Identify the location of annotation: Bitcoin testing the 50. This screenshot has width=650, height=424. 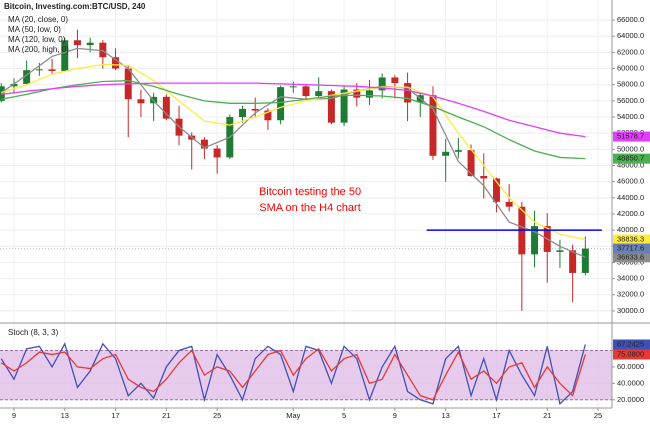
(310, 192).